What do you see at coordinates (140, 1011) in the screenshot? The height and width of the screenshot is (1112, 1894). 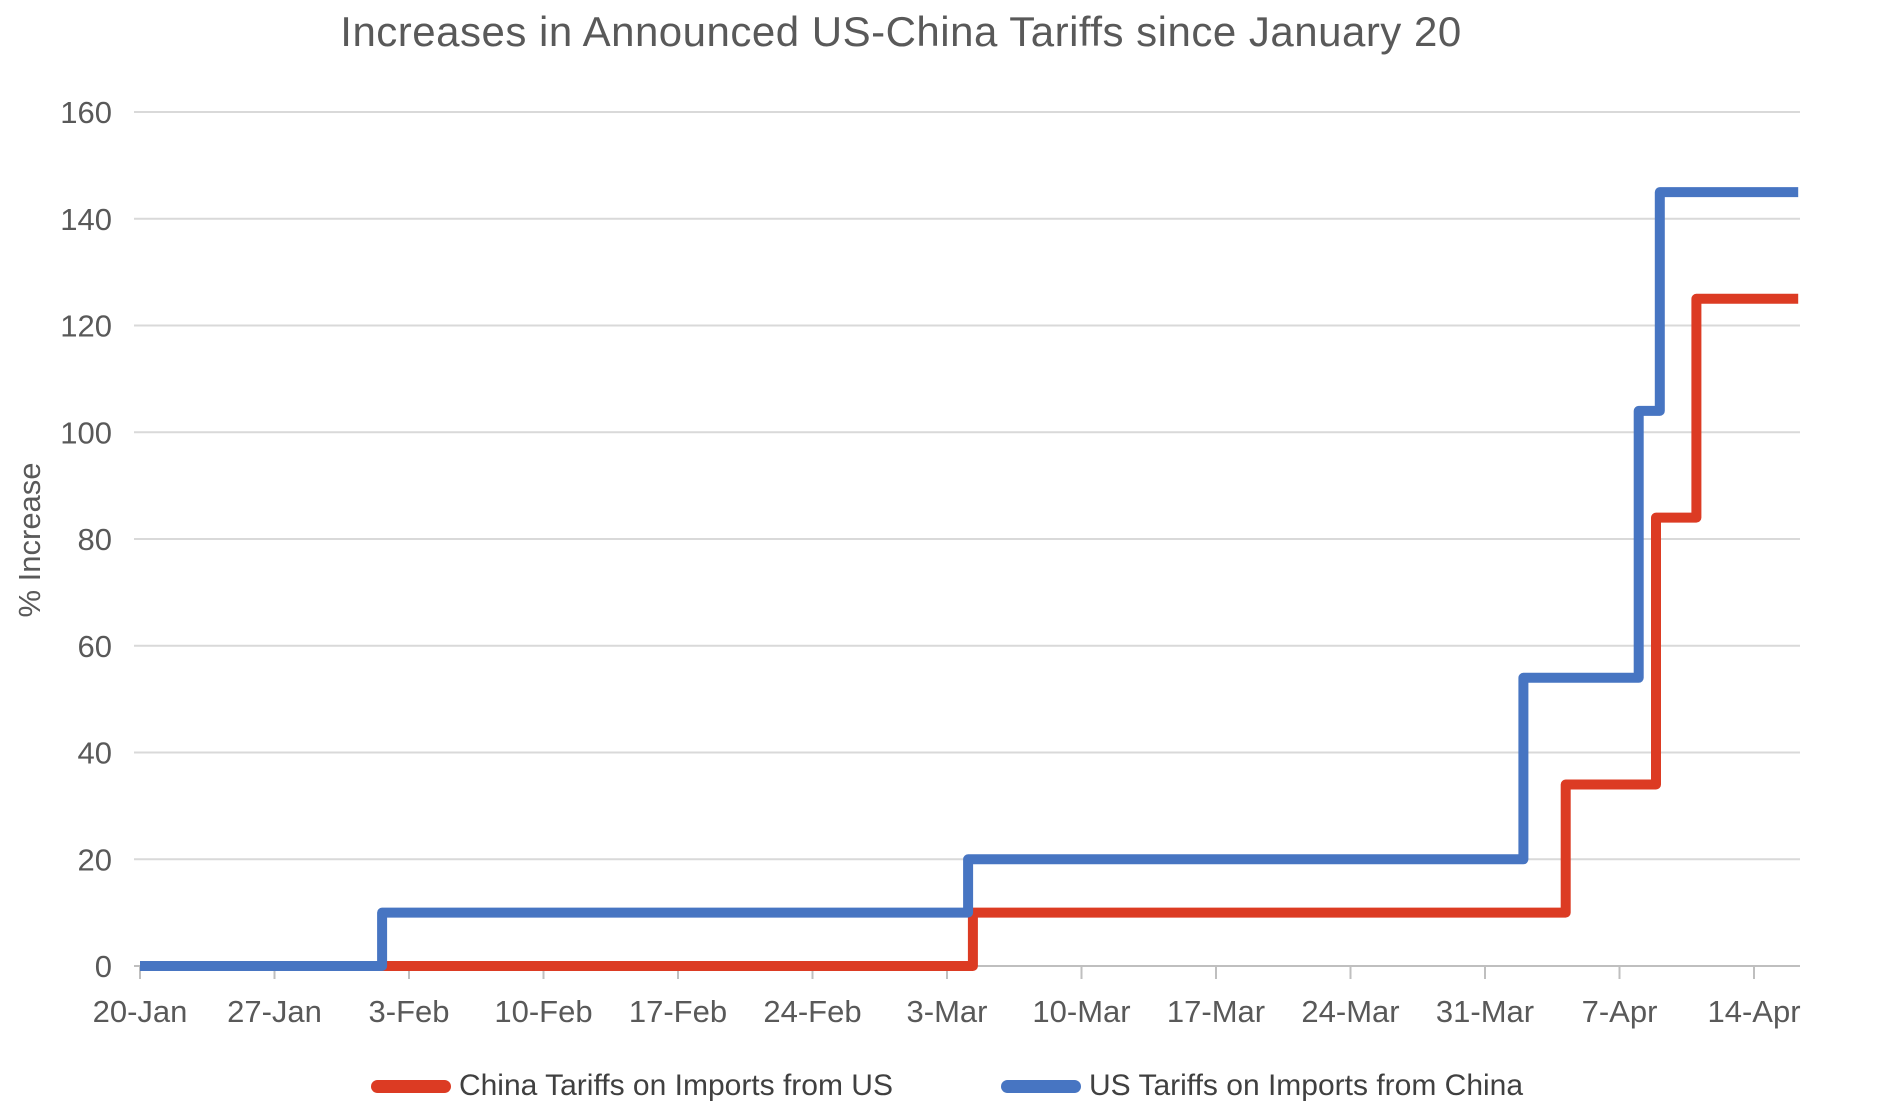 I see `x-tick-label: 20-Jan` at bounding box center [140, 1011].